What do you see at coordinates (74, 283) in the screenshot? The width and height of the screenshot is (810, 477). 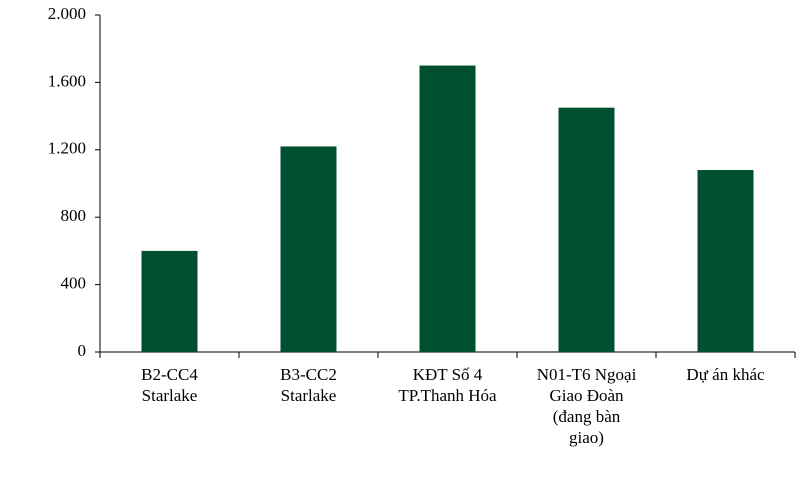 I see `y-tick-label: 400` at bounding box center [74, 283].